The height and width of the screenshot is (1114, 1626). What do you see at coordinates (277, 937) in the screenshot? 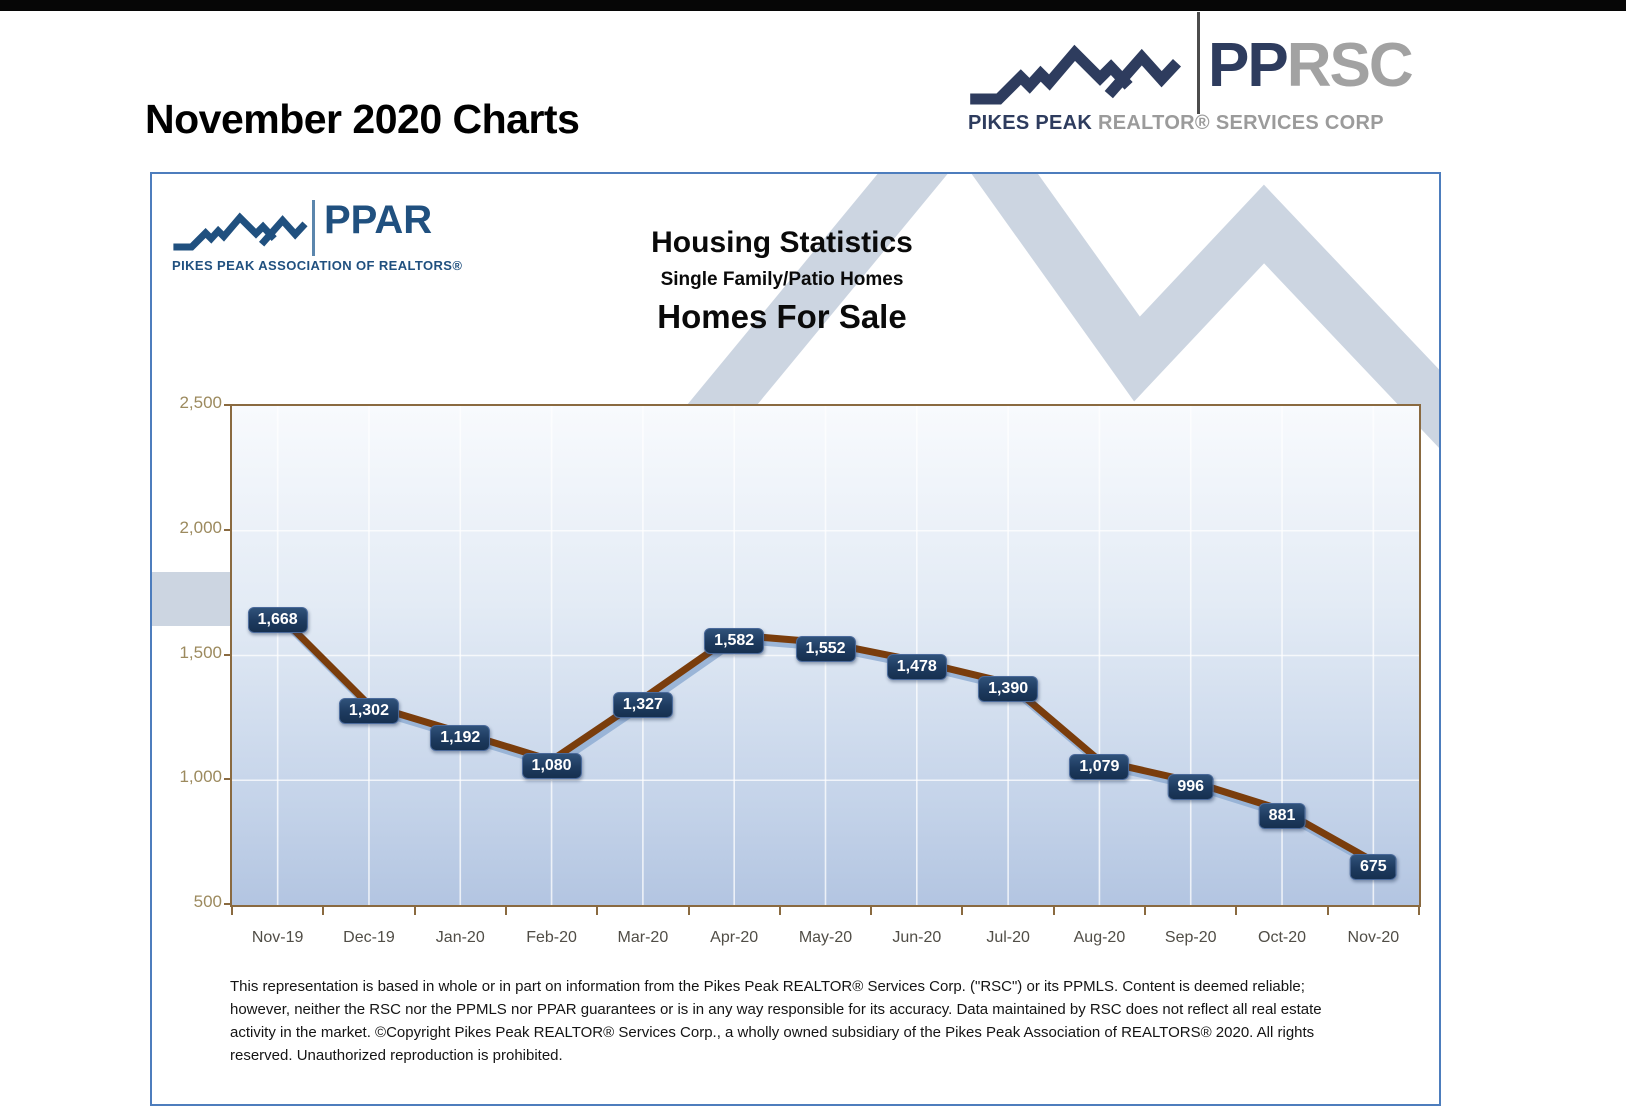
I see `x-tick-label: Nov-19` at bounding box center [277, 937].